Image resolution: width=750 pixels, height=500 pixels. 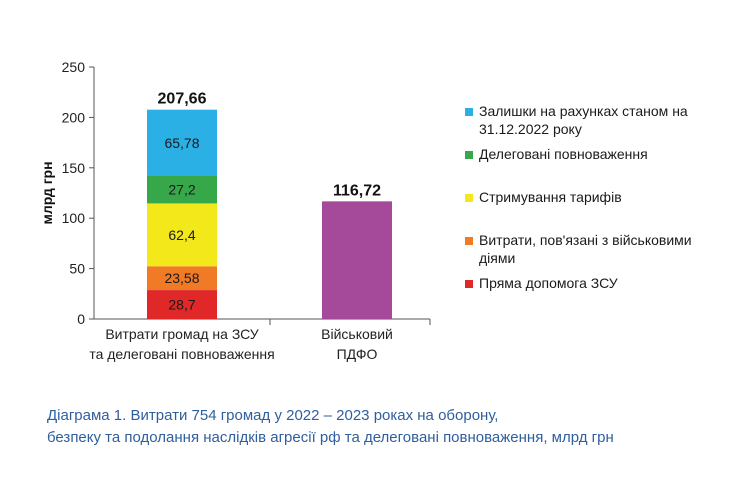 I want to click on legend-label: 31.12.2022 року, so click(x=530, y=129).